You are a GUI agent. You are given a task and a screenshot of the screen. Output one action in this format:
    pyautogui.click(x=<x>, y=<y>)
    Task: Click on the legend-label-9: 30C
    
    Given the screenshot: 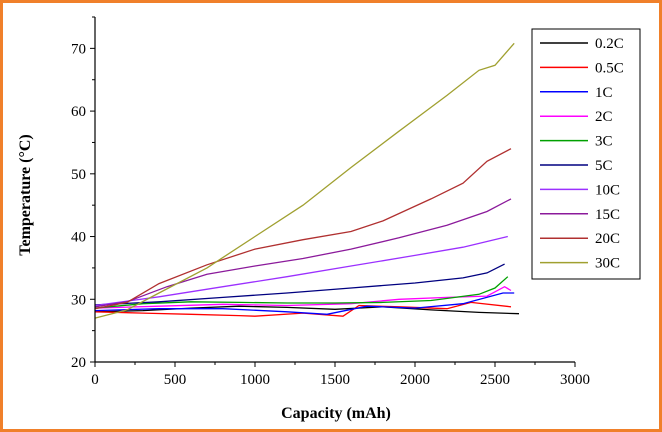 What is the action you would take?
    pyautogui.click(x=607, y=264)
    